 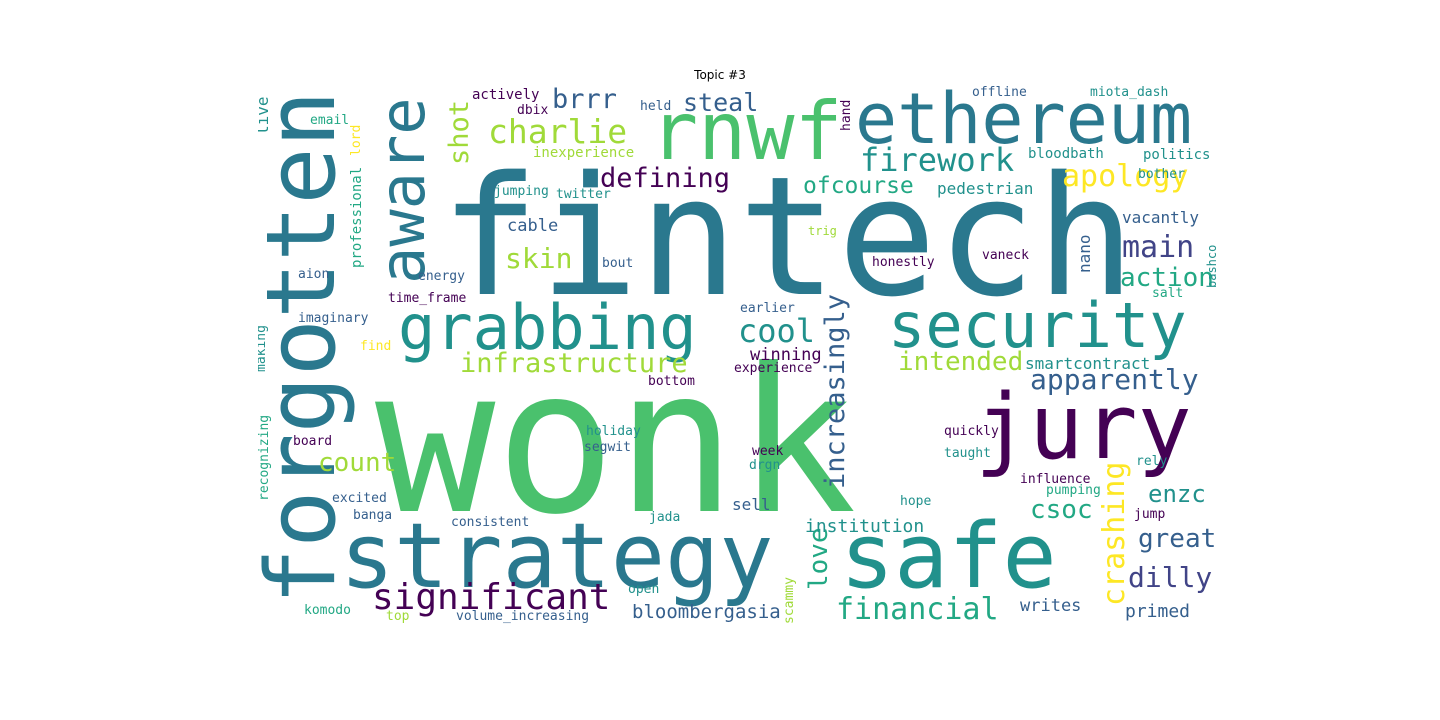 What do you see at coordinates (773, 368) in the screenshot?
I see `word-experience: experience` at bounding box center [773, 368].